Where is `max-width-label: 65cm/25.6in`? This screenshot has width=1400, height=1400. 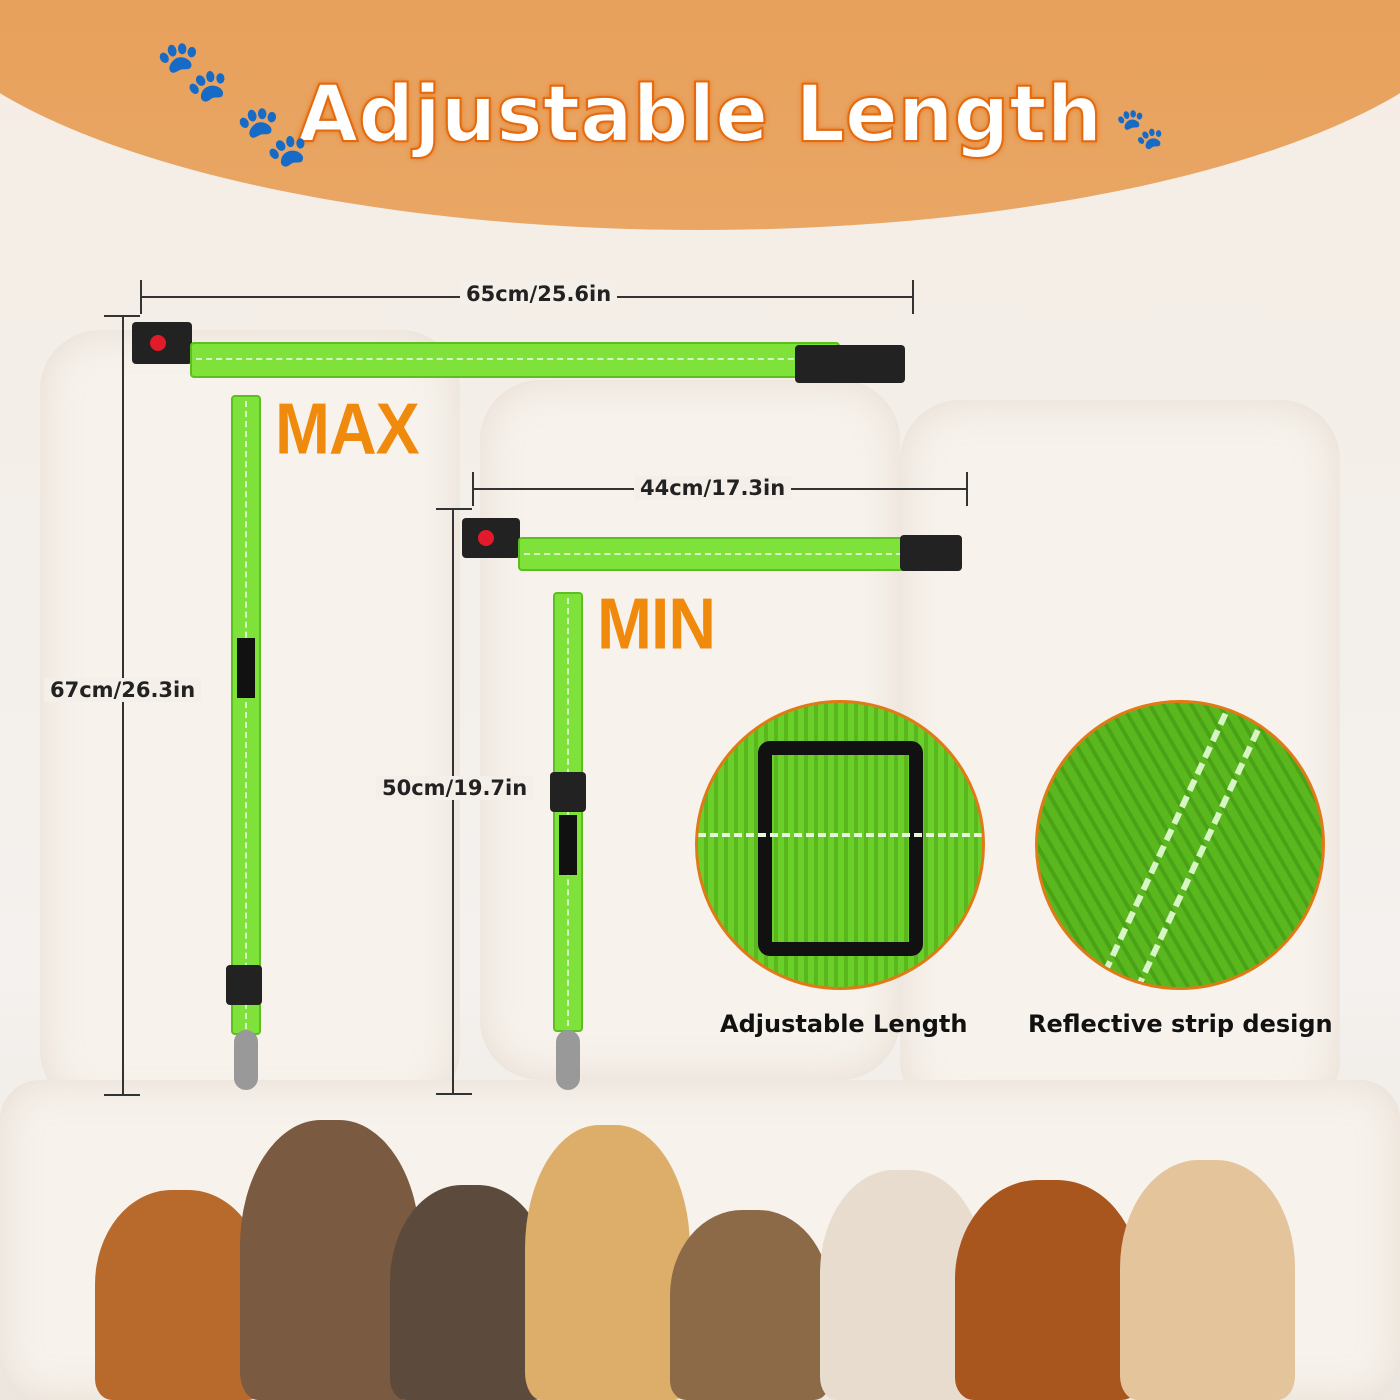
max-width-label: 65cm/25.6in is located at coordinates (539, 294).